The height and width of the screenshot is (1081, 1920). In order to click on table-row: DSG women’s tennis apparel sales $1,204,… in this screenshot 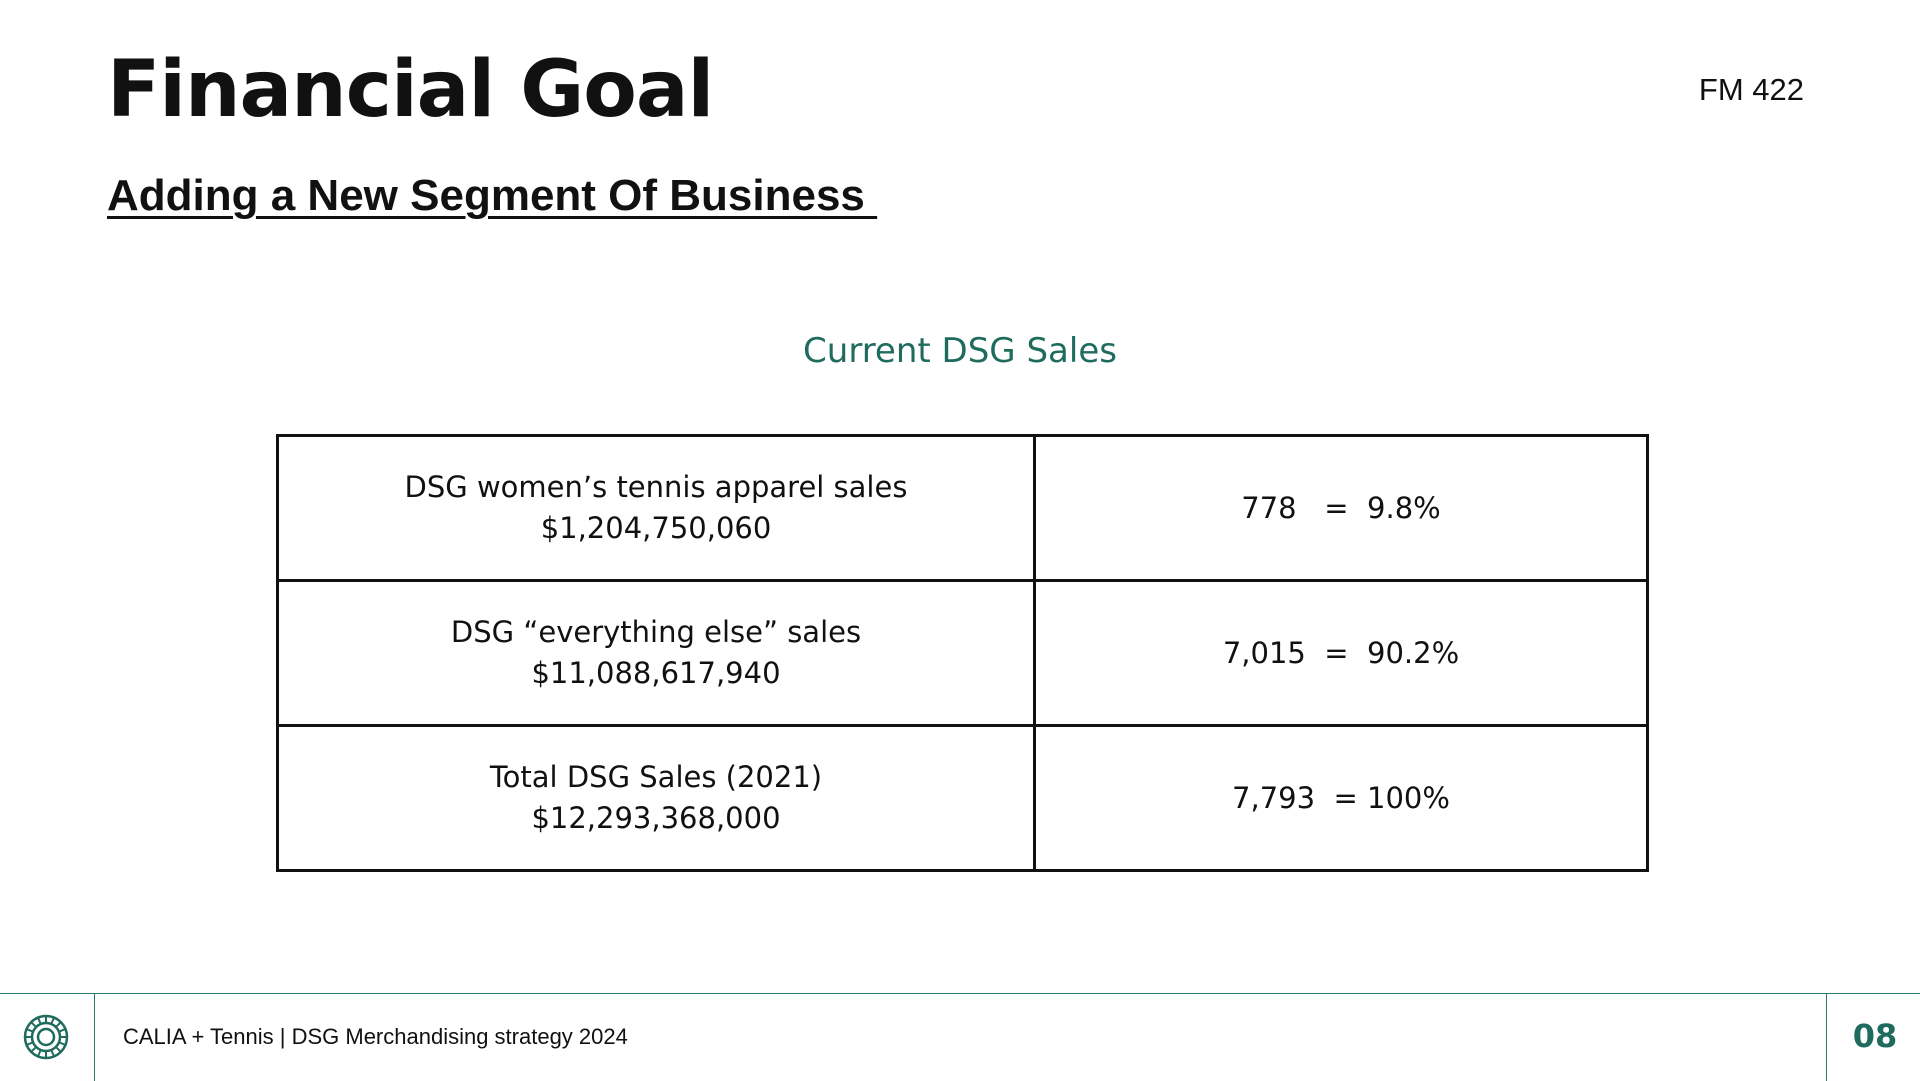, I will do `click(962, 508)`.